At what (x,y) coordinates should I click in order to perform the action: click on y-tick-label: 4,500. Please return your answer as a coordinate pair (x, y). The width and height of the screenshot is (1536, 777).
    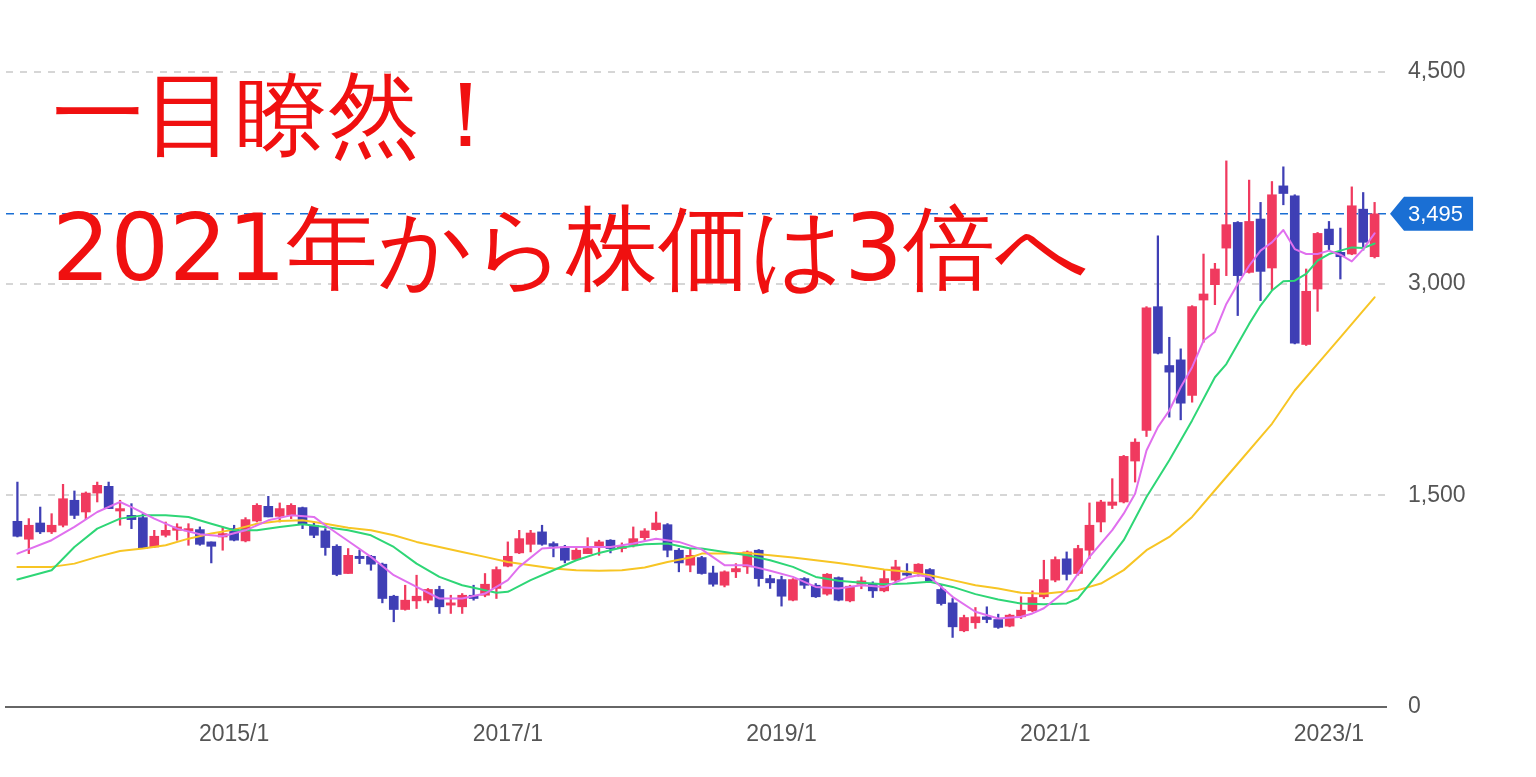
    Looking at the image, I should click on (1437, 70).